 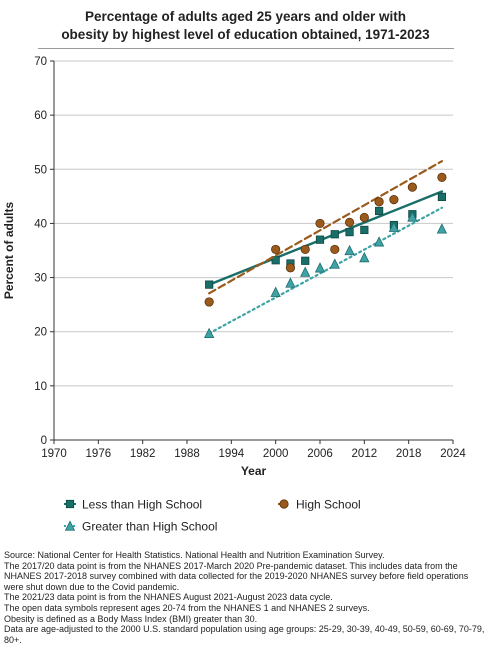 What do you see at coordinates (320, 454) in the screenshot?
I see `x-tick-label: 2006` at bounding box center [320, 454].